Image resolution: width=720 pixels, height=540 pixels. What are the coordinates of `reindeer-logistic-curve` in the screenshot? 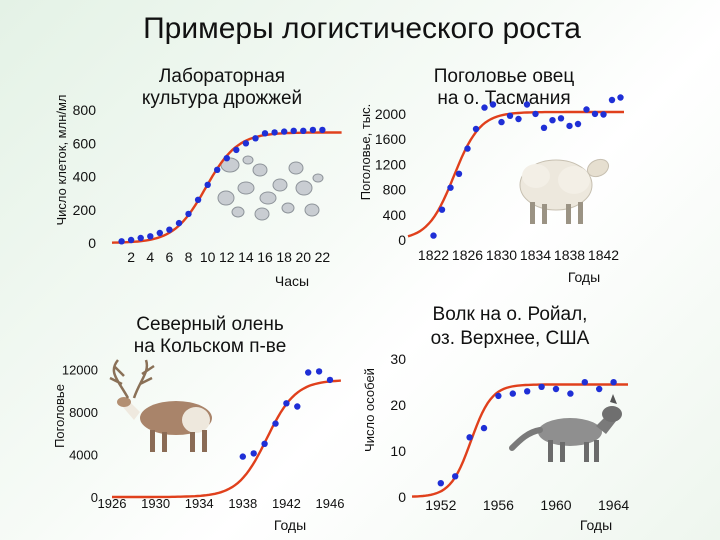 It's located at (226, 439).